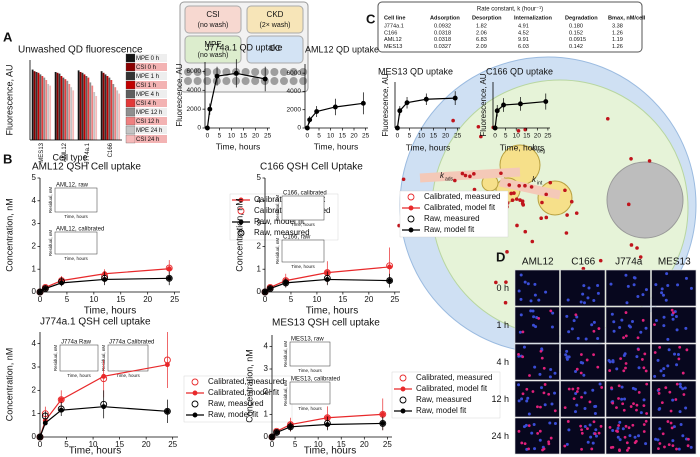 The height and width of the screenshot is (457, 700). I want to click on panel-letter: D, so click(500, 256).